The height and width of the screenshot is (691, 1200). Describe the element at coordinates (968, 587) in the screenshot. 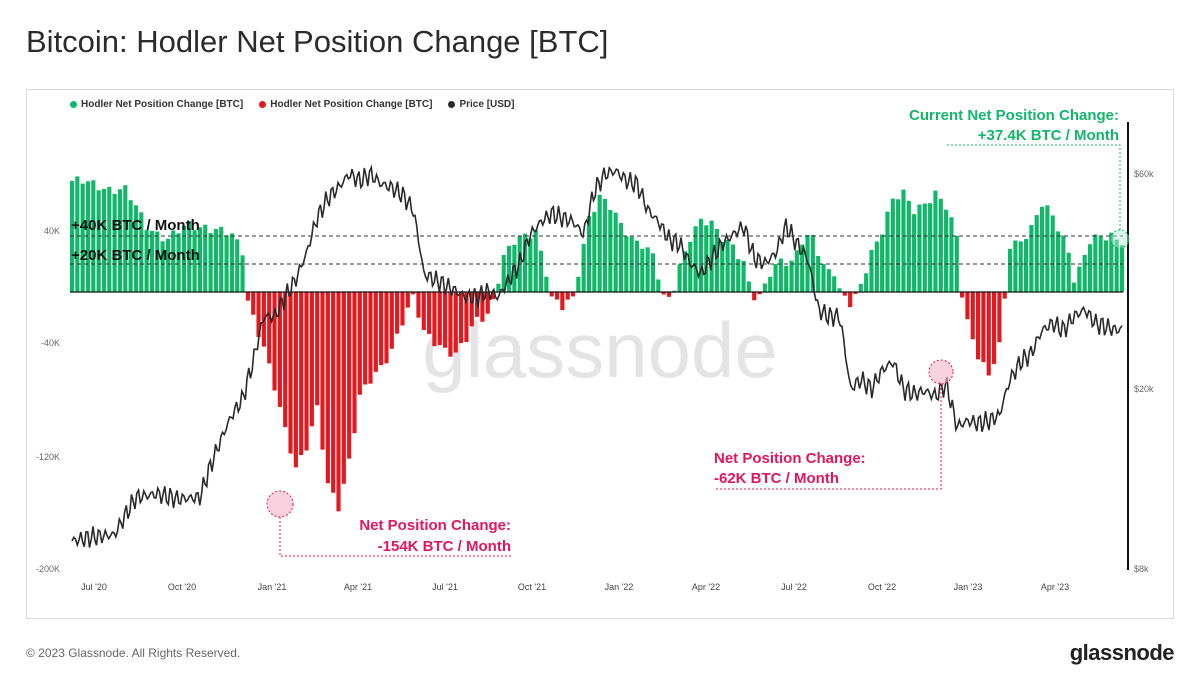

I see `x-tick: Jan '23` at that location.